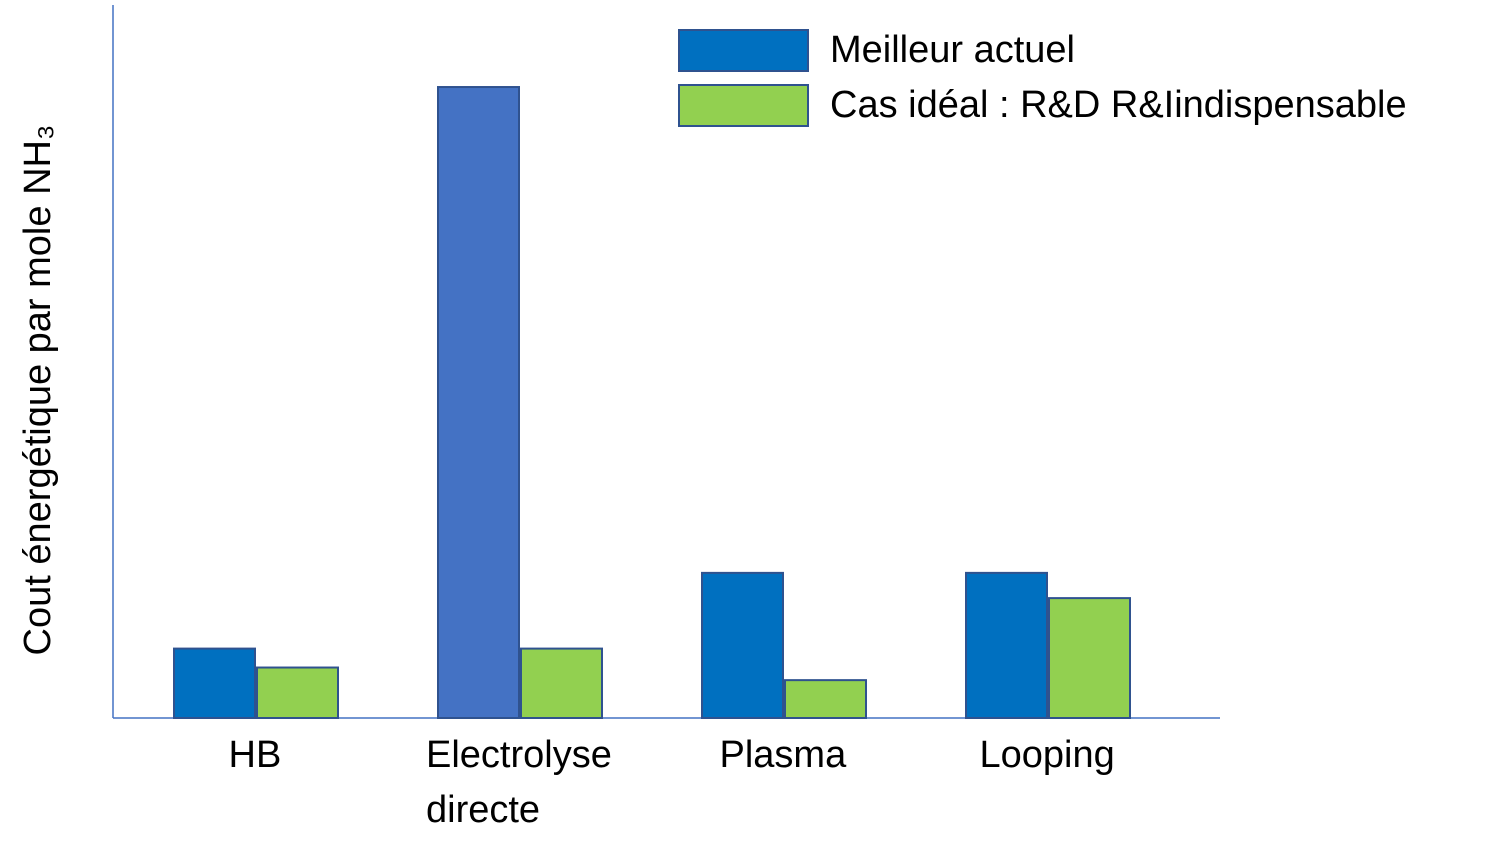 Image resolution: width=1486 pixels, height=851 pixels. I want to click on legend-label: Cas idéal : R&D R&Iindispensable, so click(1118, 105).